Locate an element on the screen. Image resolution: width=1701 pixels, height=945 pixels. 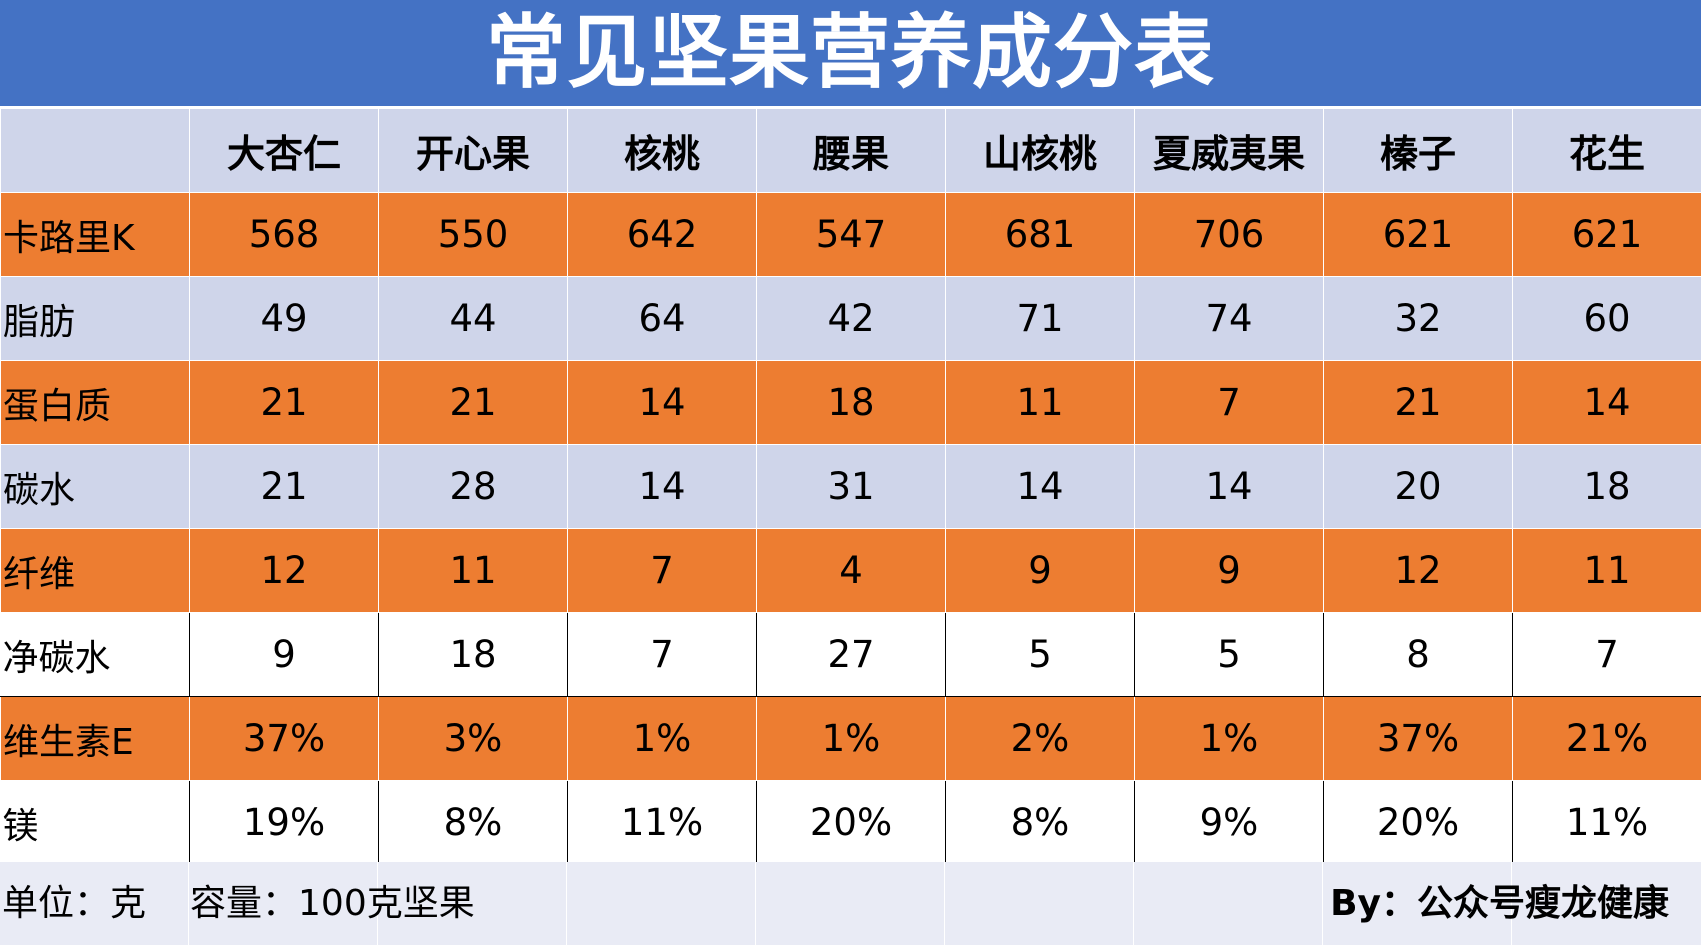
row-label: 蛋白质 is located at coordinates (95, 402).